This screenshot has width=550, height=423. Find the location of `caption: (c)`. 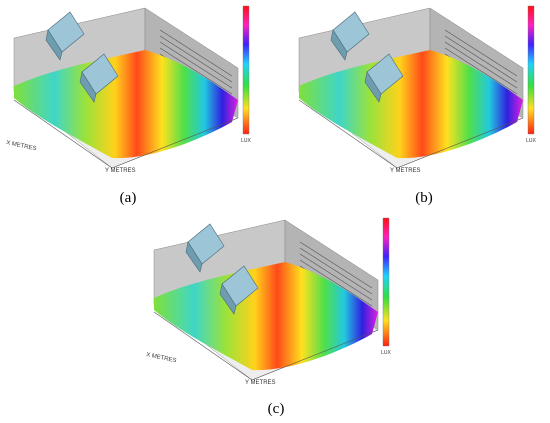

caption: (c) is located at coordinates (276, 409).